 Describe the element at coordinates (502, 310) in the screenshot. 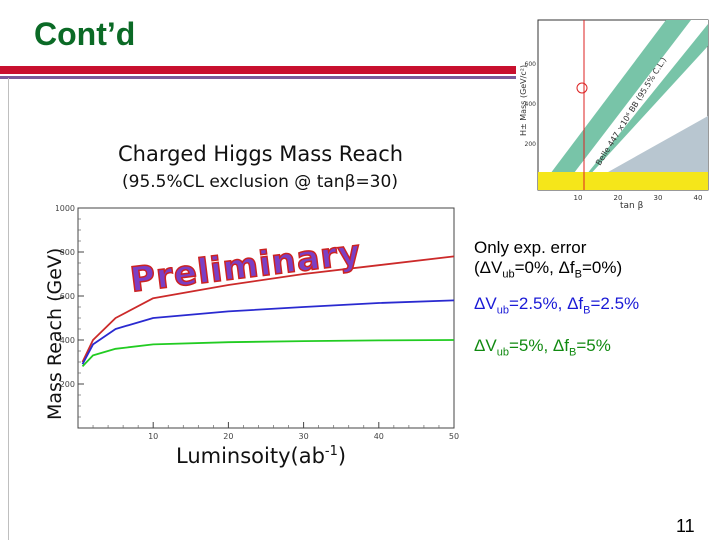

I see `note-blue-sub1: ub` at that location.